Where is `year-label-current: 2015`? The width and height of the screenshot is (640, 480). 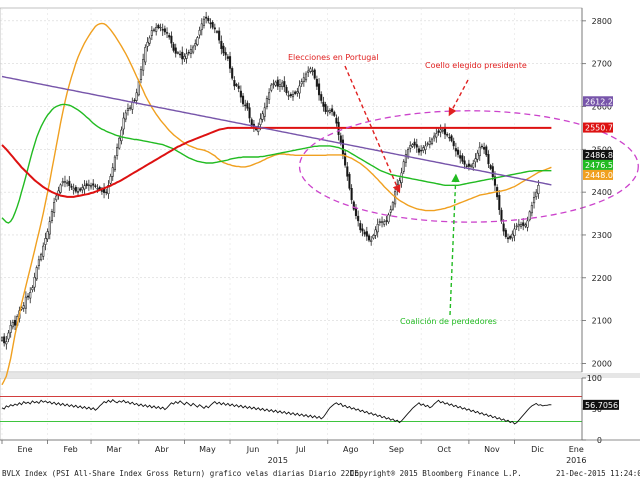 year-label-current: 2015 is located at coordinates (278, 460).